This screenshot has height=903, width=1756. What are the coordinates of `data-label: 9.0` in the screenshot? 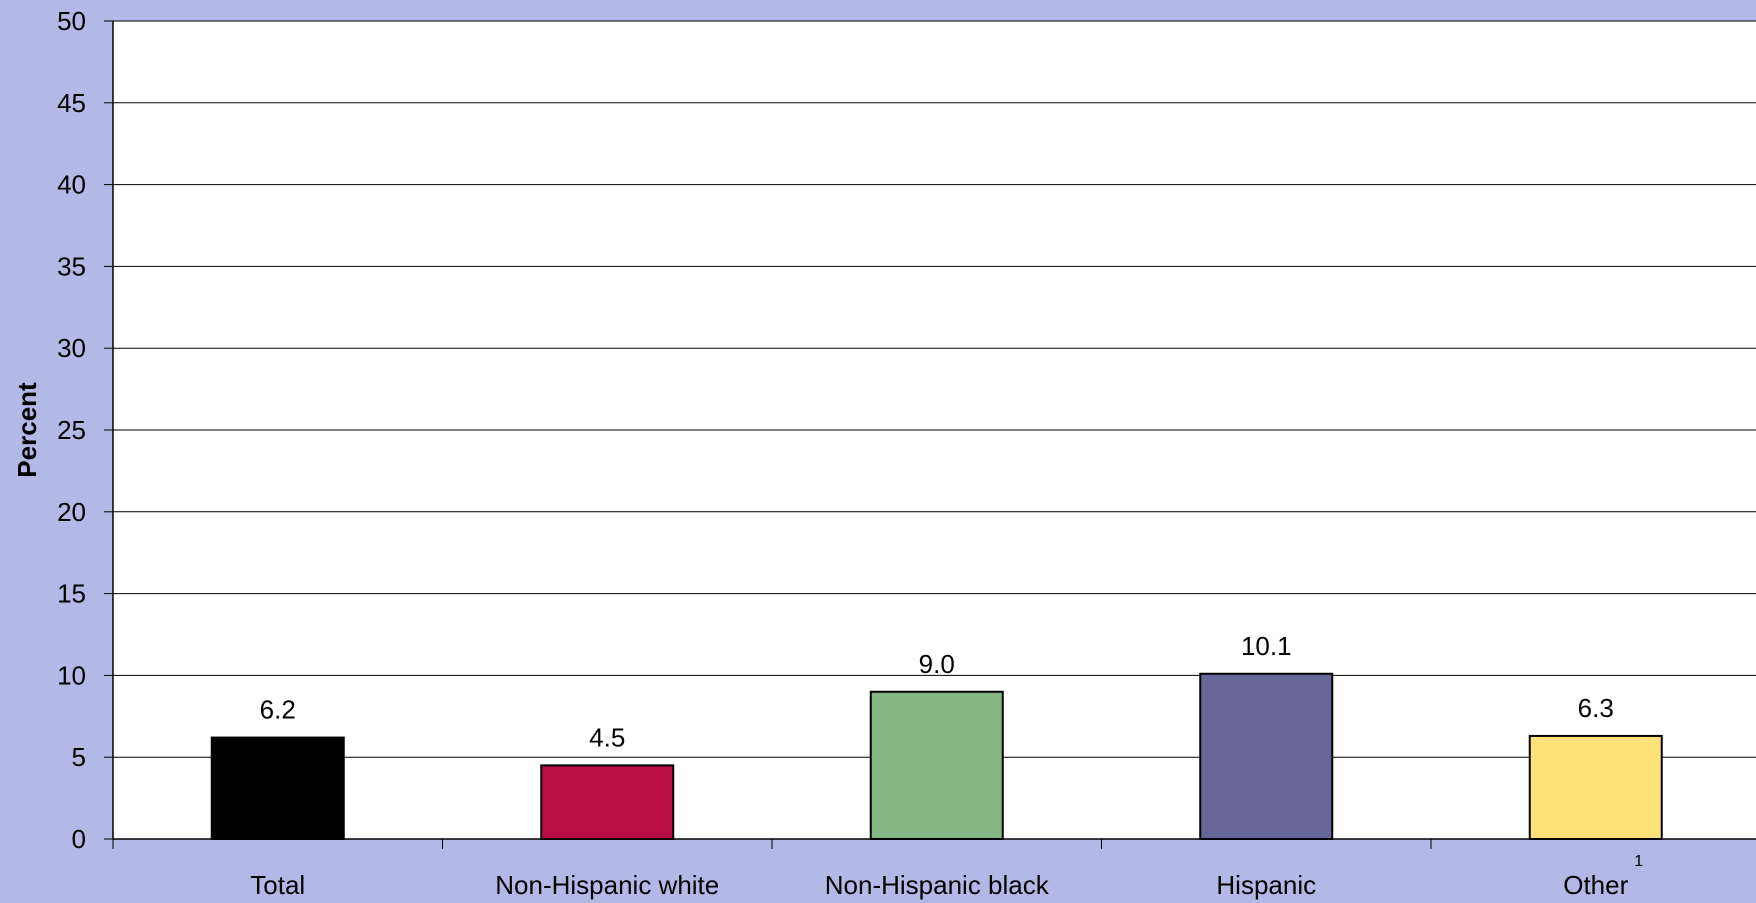 It's located at (937, 664).